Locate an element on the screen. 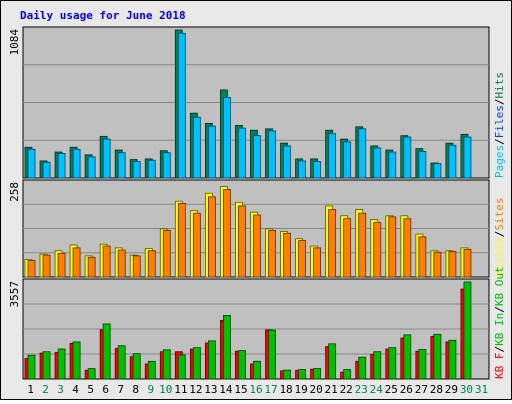 The width and height of the screenshot is (512, 404). x-tick-label: 28 is located at coordinates (436, 389).